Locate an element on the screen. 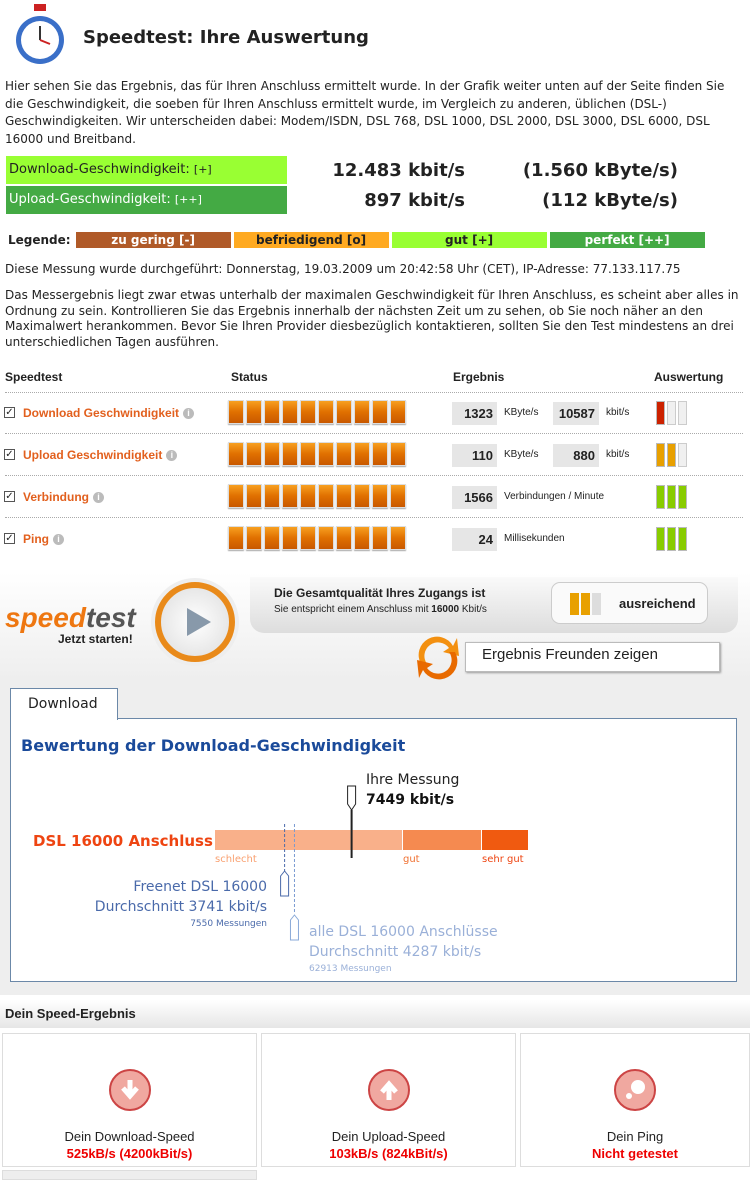 This screenshot has width=750, height=1180. tab-download: Download is located at coordinates (64, 704).